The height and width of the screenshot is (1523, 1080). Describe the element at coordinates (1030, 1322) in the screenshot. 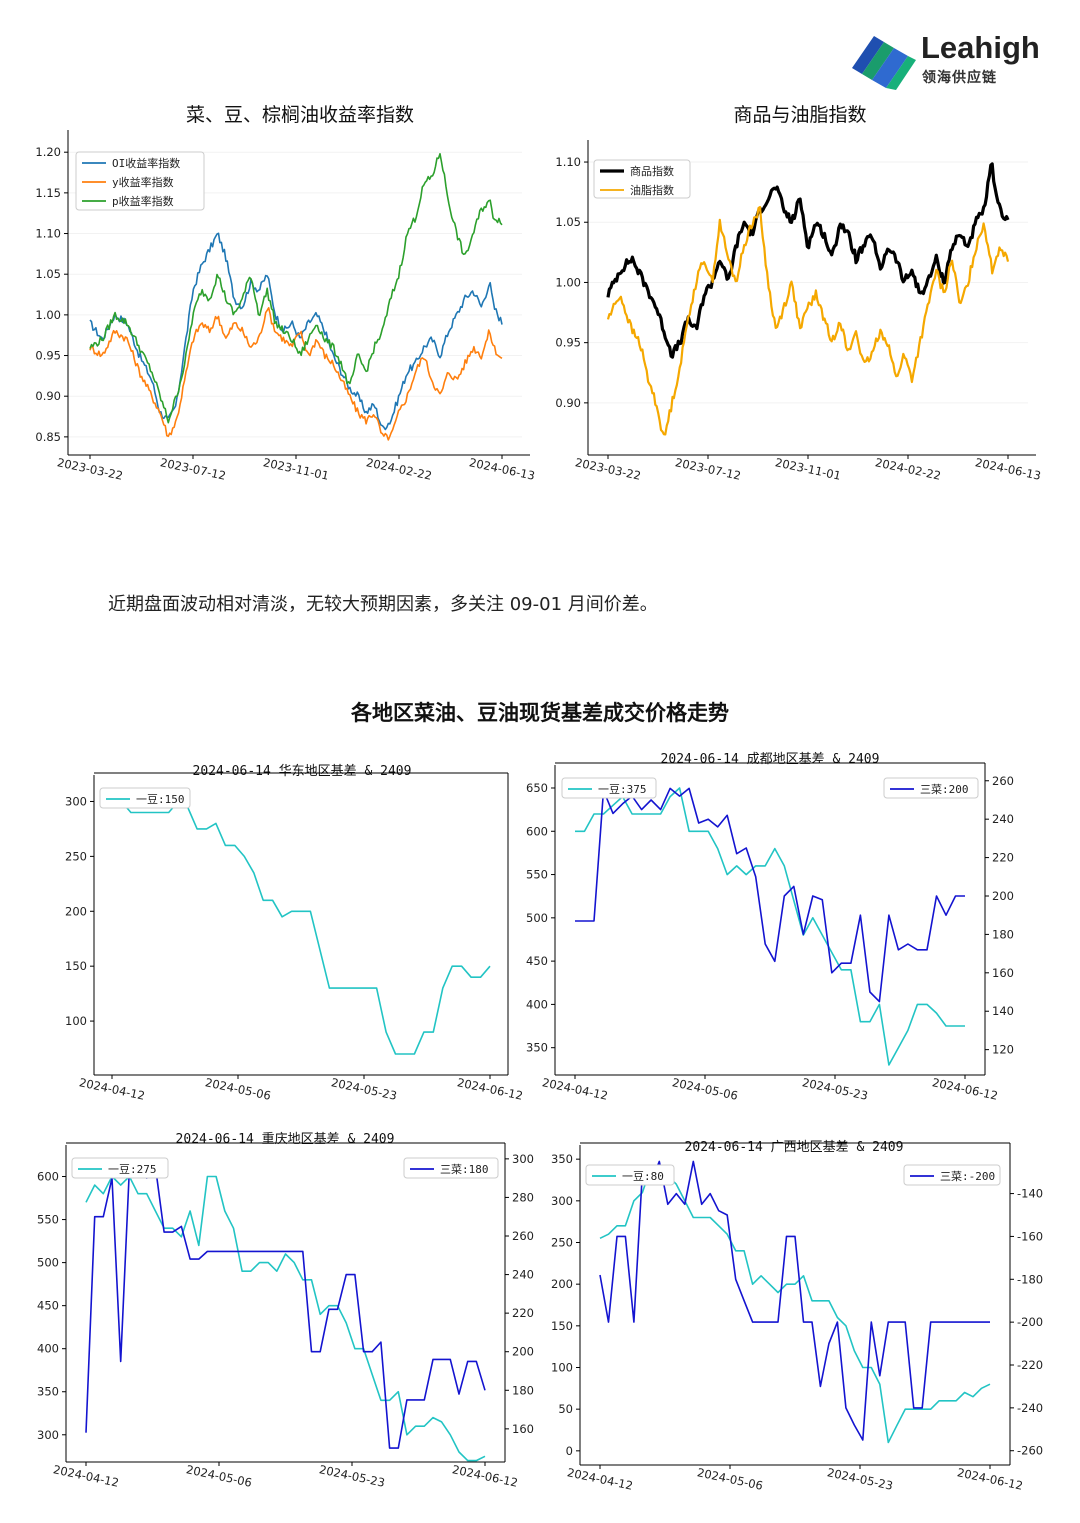

I see `y2-tick-label: -200` at that location.